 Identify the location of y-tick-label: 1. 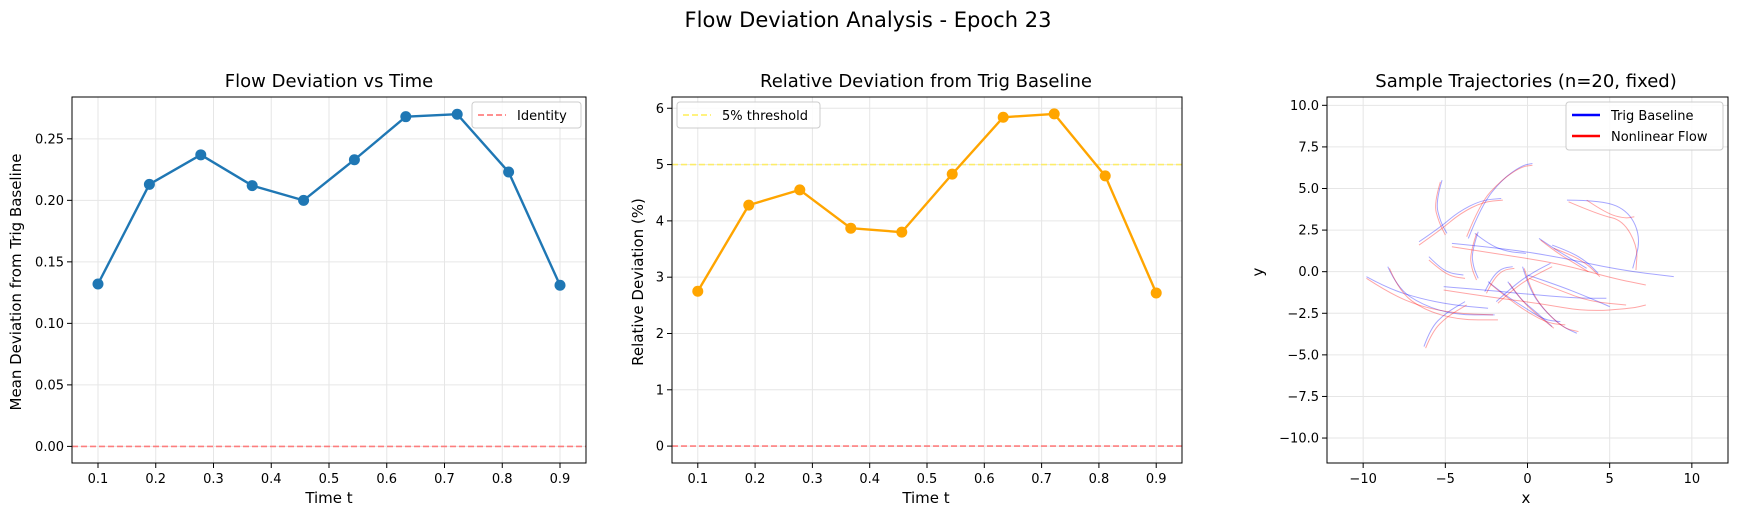
(660, 390).